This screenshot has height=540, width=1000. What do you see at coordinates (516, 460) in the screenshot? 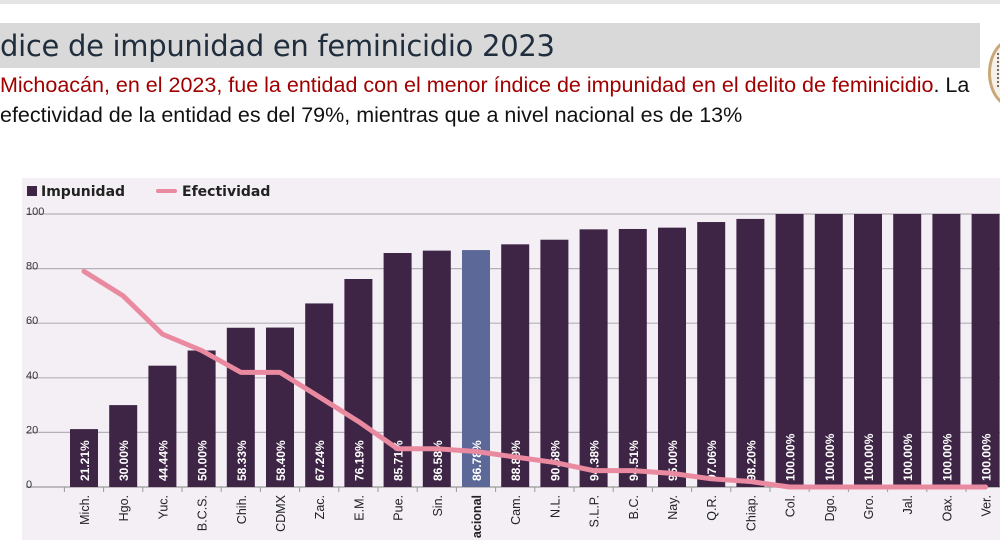
I see `bar-value-label: 88.89%` at bounding box center [516, 460].